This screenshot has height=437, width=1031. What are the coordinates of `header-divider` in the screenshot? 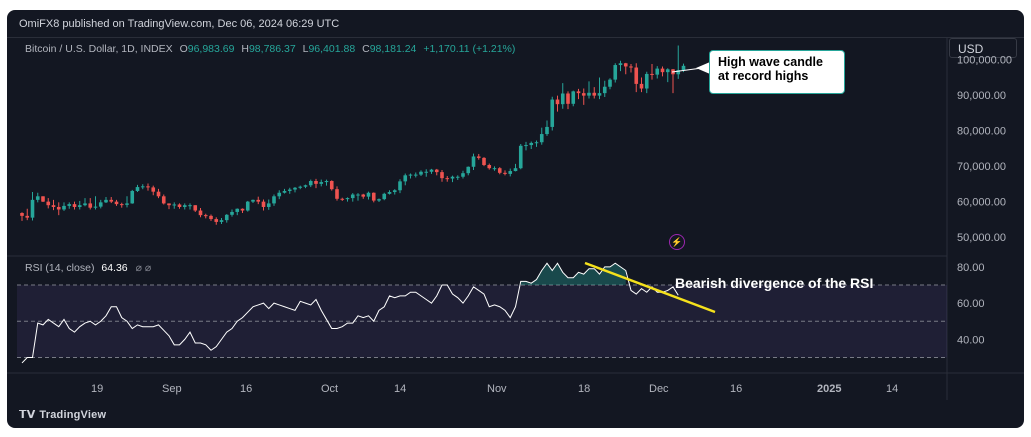 It's located at (515, 37).